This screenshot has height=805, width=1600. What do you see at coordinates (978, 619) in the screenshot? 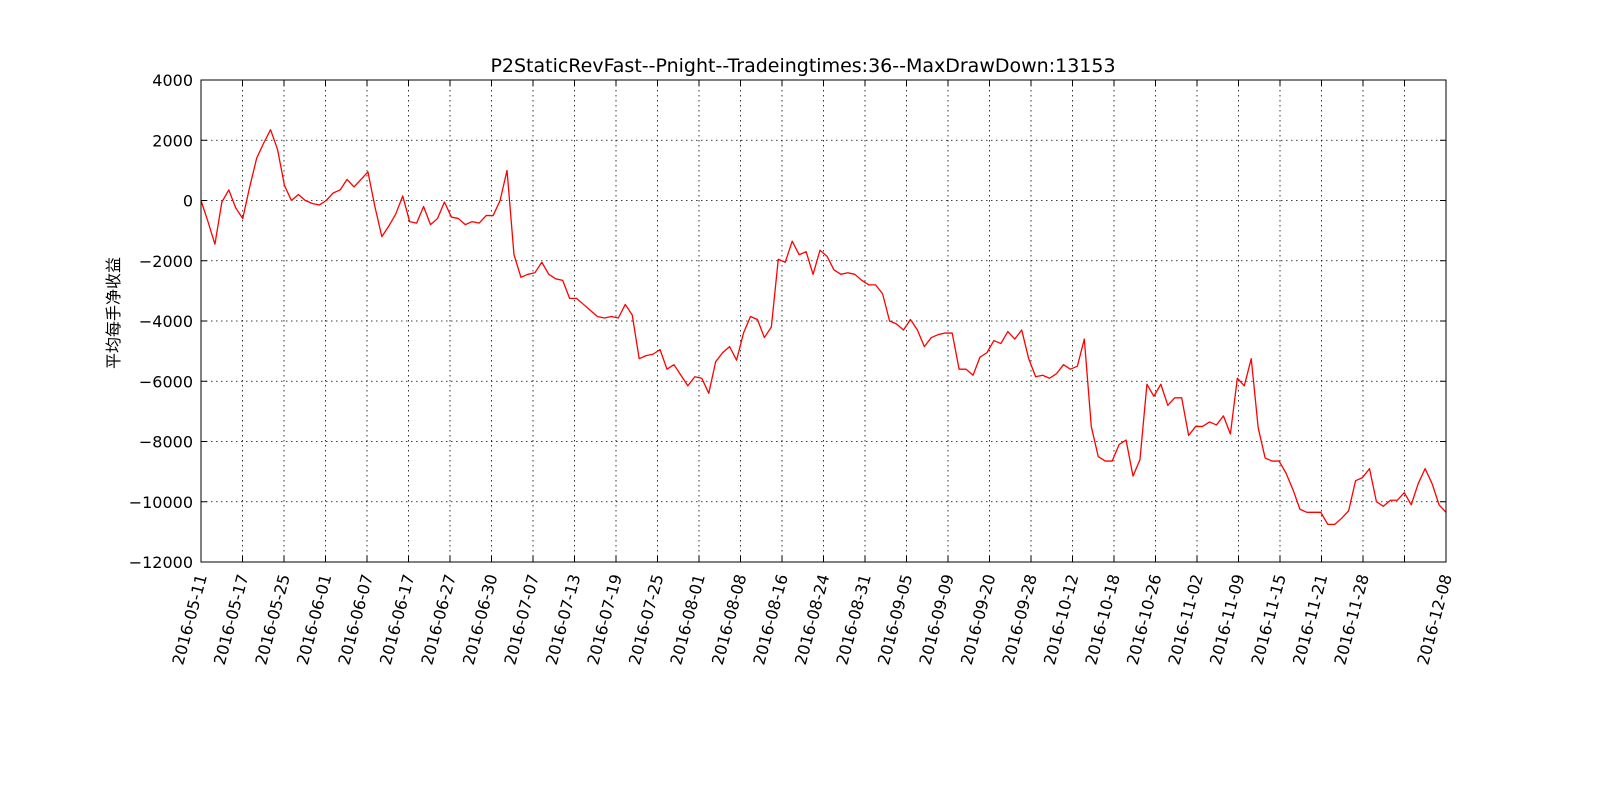
I see `x-tick-label: 2016-09-20` at bounding box center [978, 619].